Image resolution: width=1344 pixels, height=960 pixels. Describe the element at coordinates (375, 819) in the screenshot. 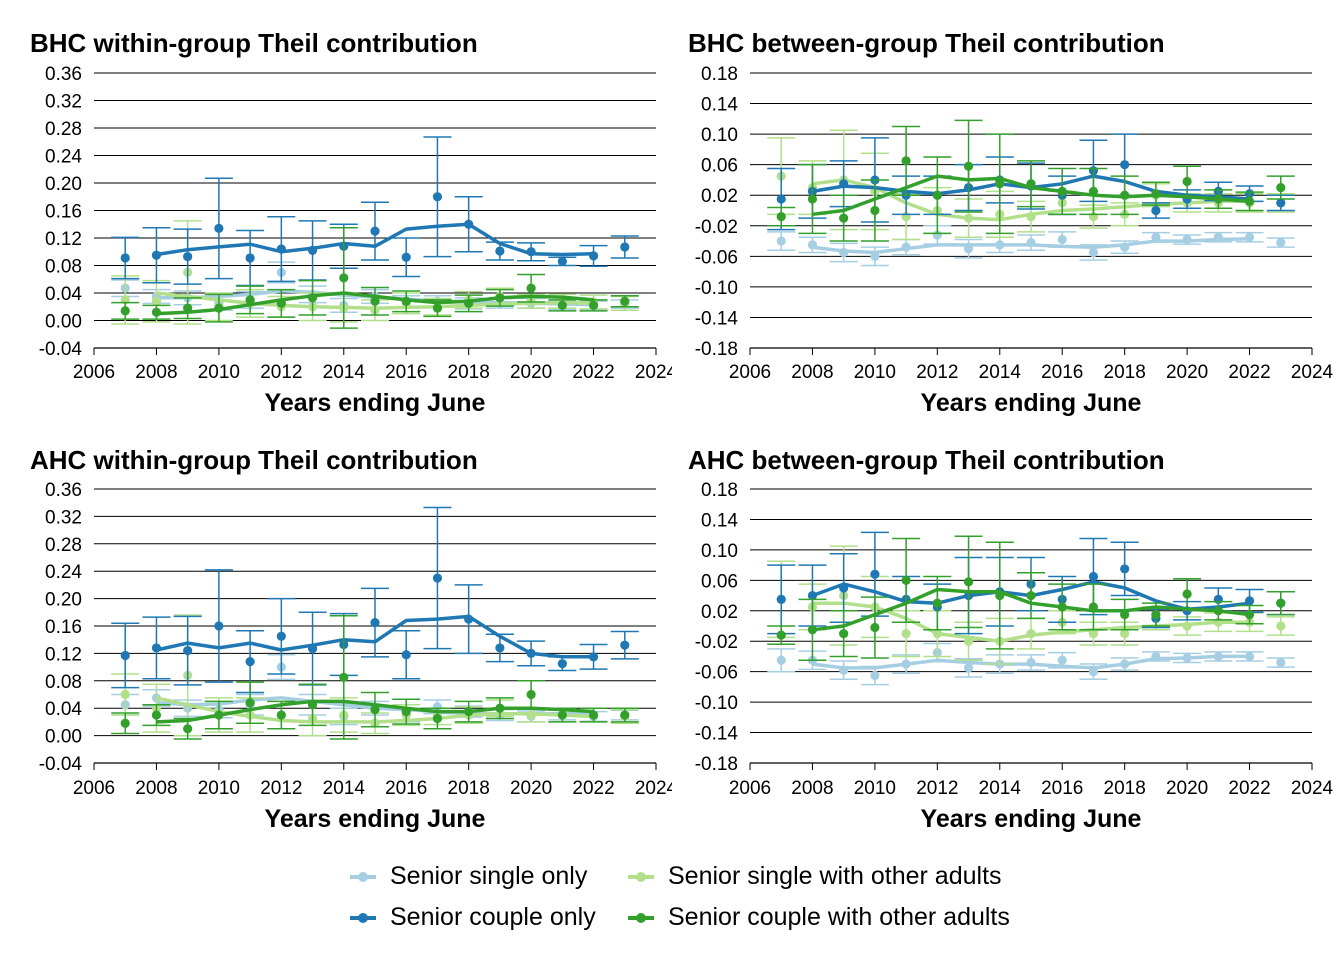

I see `x-axis-title: Years ending June` at that location.